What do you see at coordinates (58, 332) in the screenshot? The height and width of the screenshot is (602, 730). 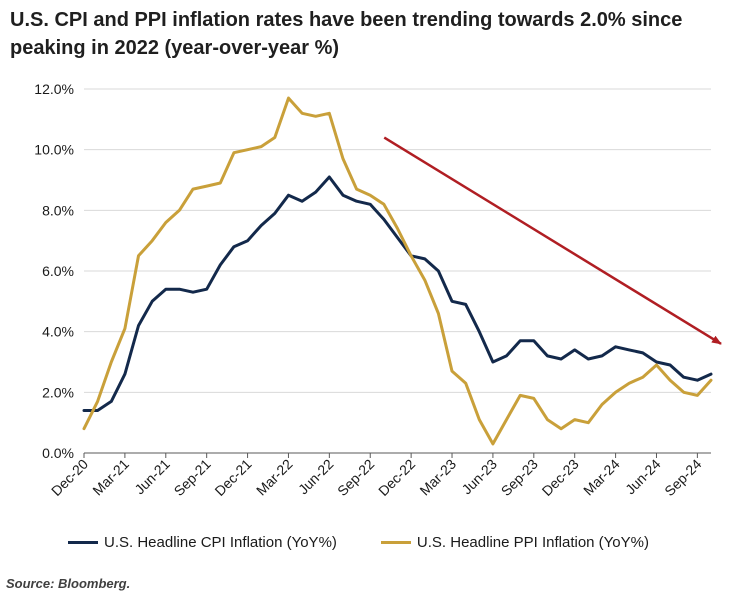 I see `y-tick-label: 4.0%` at bounding box center [58, 332].